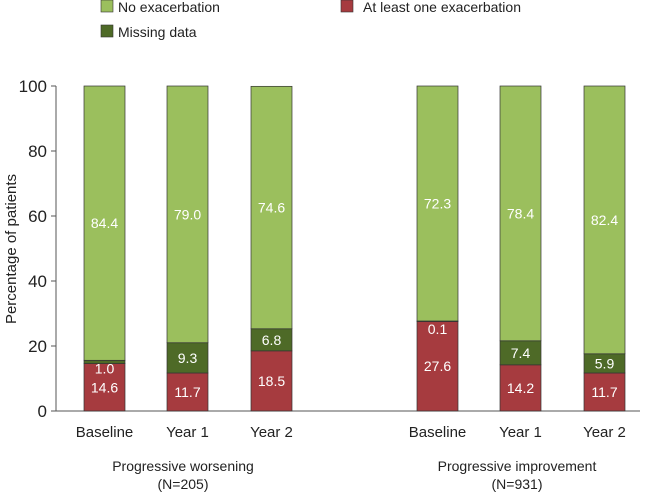 This screenshot has height=493, width=646. I want to click on data-label-at-least-one-exacerbation: 18.5, so click(271, 381).